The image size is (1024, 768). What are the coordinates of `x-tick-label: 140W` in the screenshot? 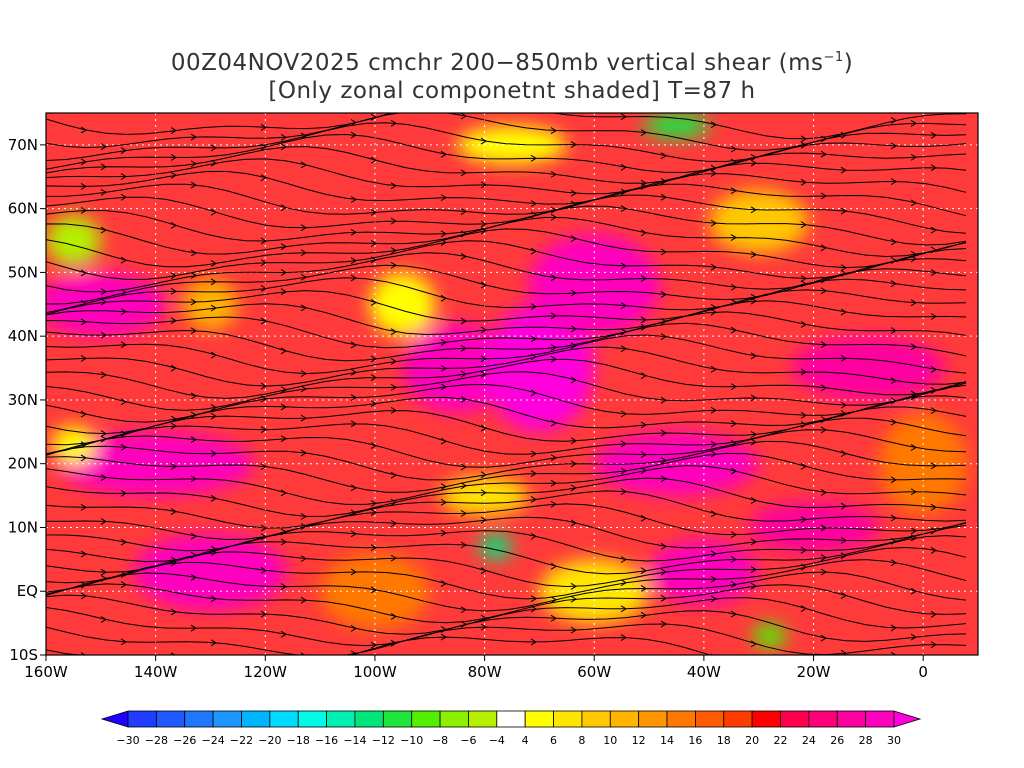 It's located at (156, 672).